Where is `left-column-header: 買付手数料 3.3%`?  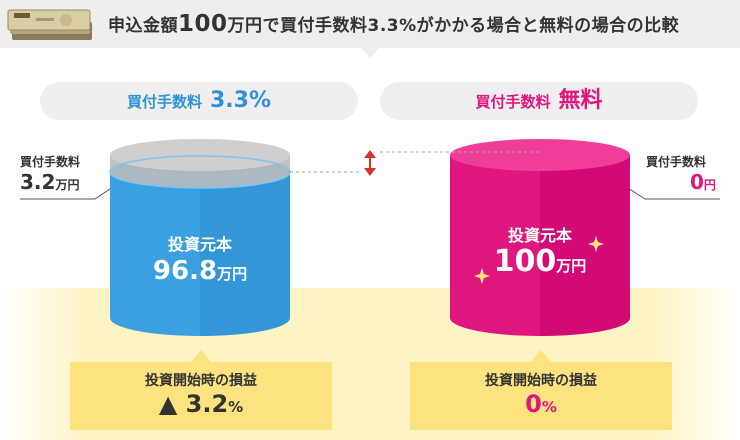 left-column-header: 買付手数料 3.3% is located at coordinates (199, 101).